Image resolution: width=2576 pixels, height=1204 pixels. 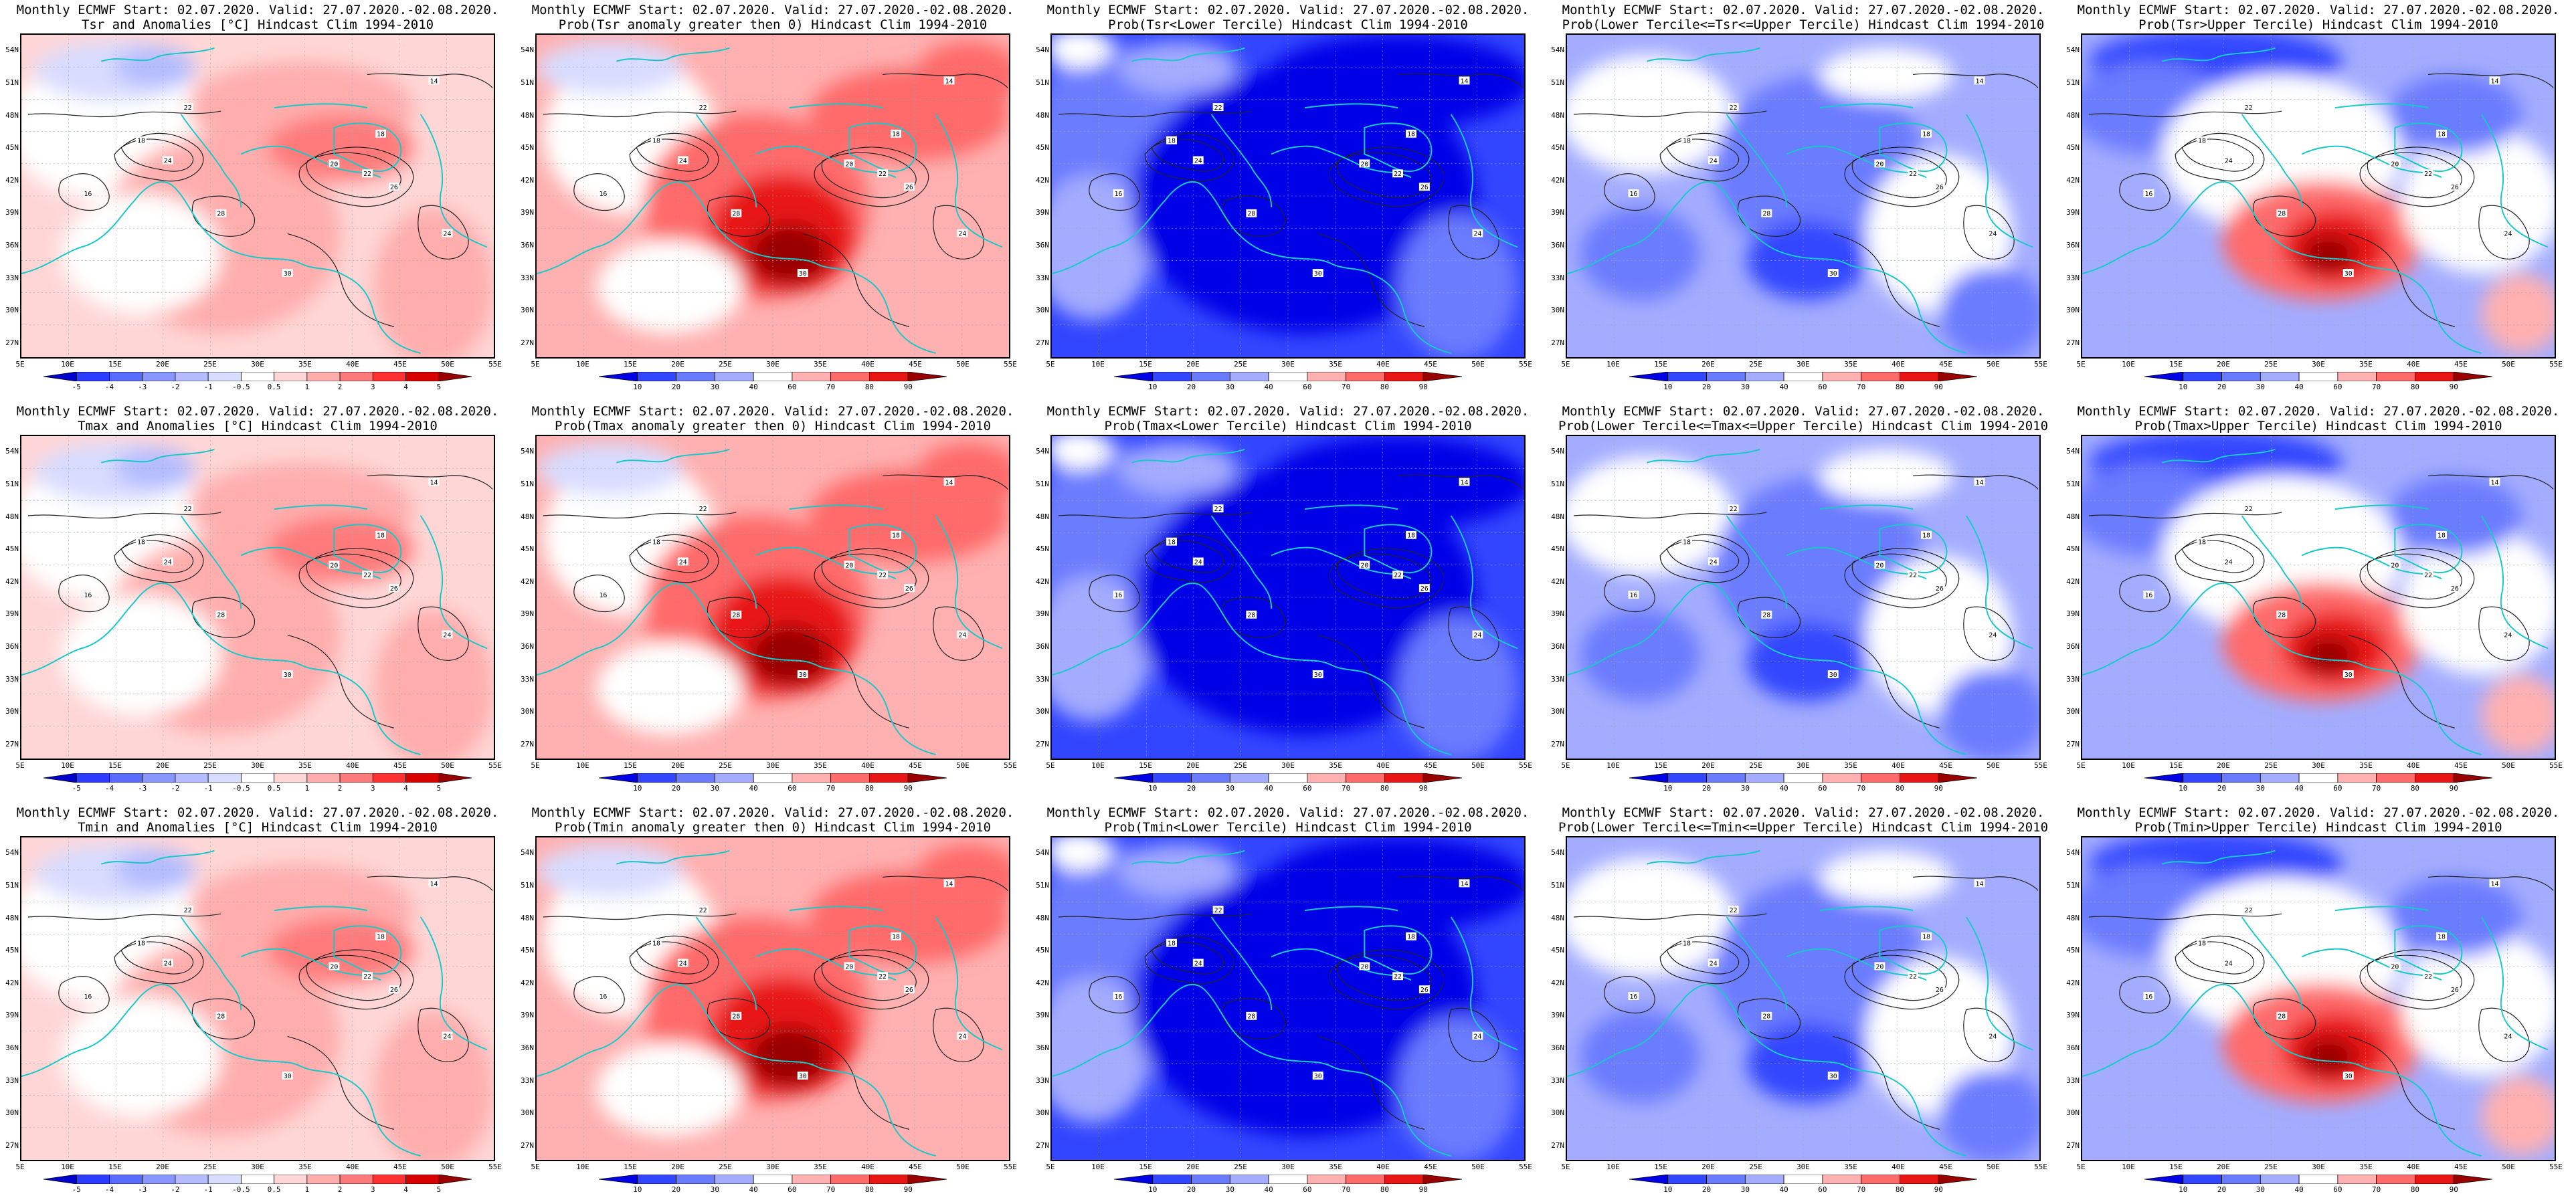 I want to click on lat-tick-label: 42N, so click(x=1557, y=982).